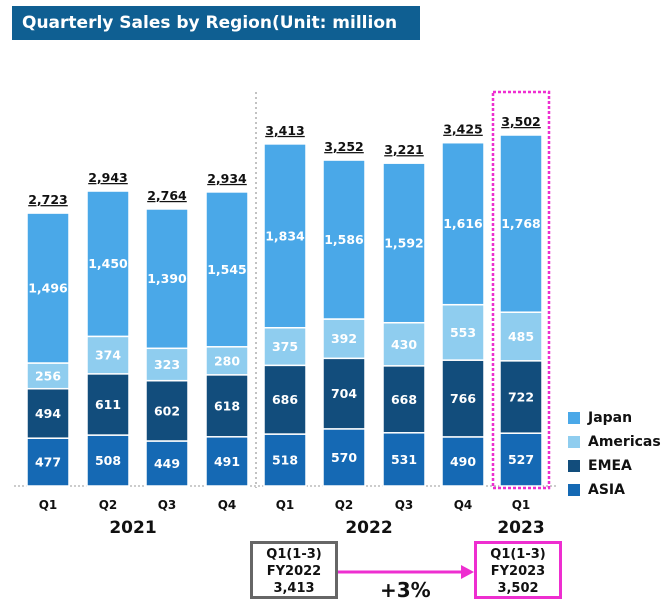 This screenshot has width=671, height=606. What do you see at coordinates (610, 418) in the screenshot?
I see `legend-label-japan: Japan` at bounding box center [610, 418].